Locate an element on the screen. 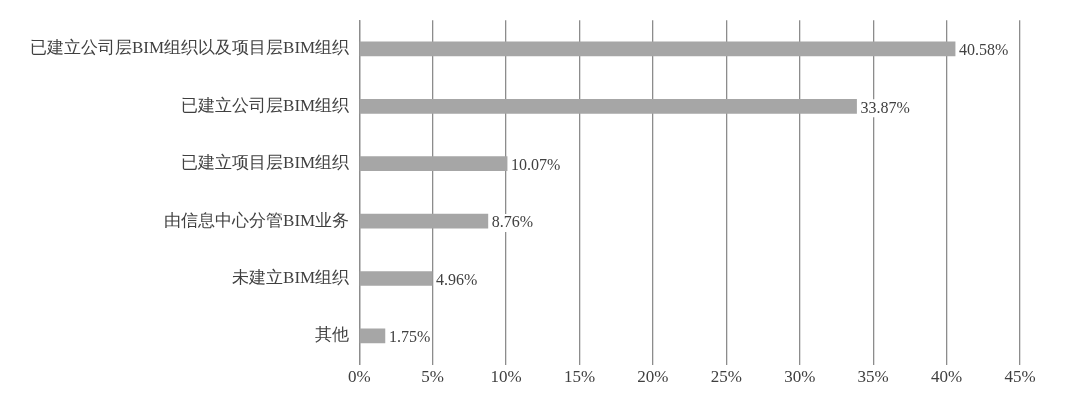 The width and height of the screenshot is (1080, 399). data-label: 33.87% is located at coordinates (885, 107).